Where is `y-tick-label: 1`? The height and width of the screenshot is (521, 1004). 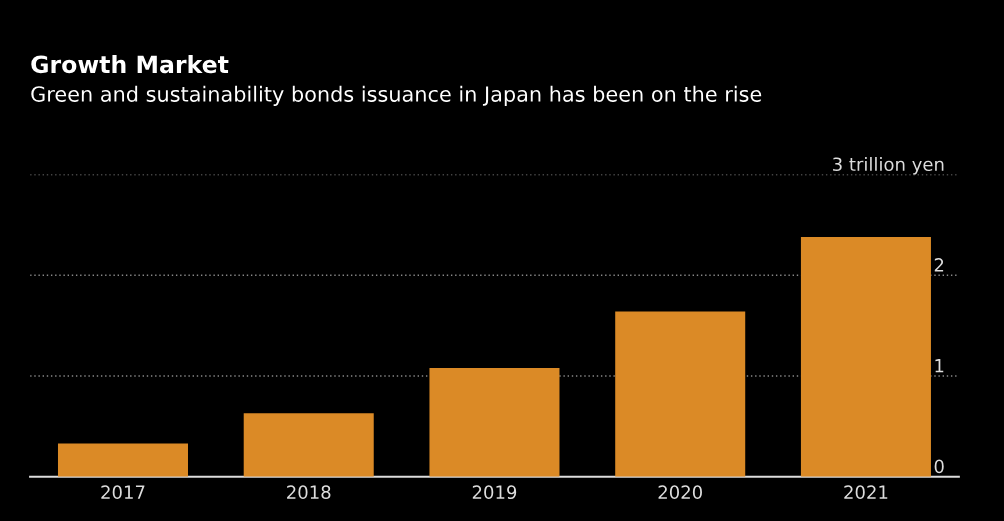 y-tick-label: 1 is located at coordinates (939, 366).